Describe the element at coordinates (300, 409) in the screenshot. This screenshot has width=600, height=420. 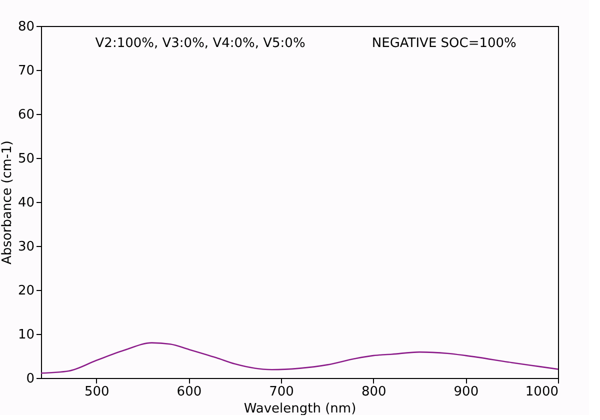
I see `x-axis-title: Wavelength (nm)` at that location.